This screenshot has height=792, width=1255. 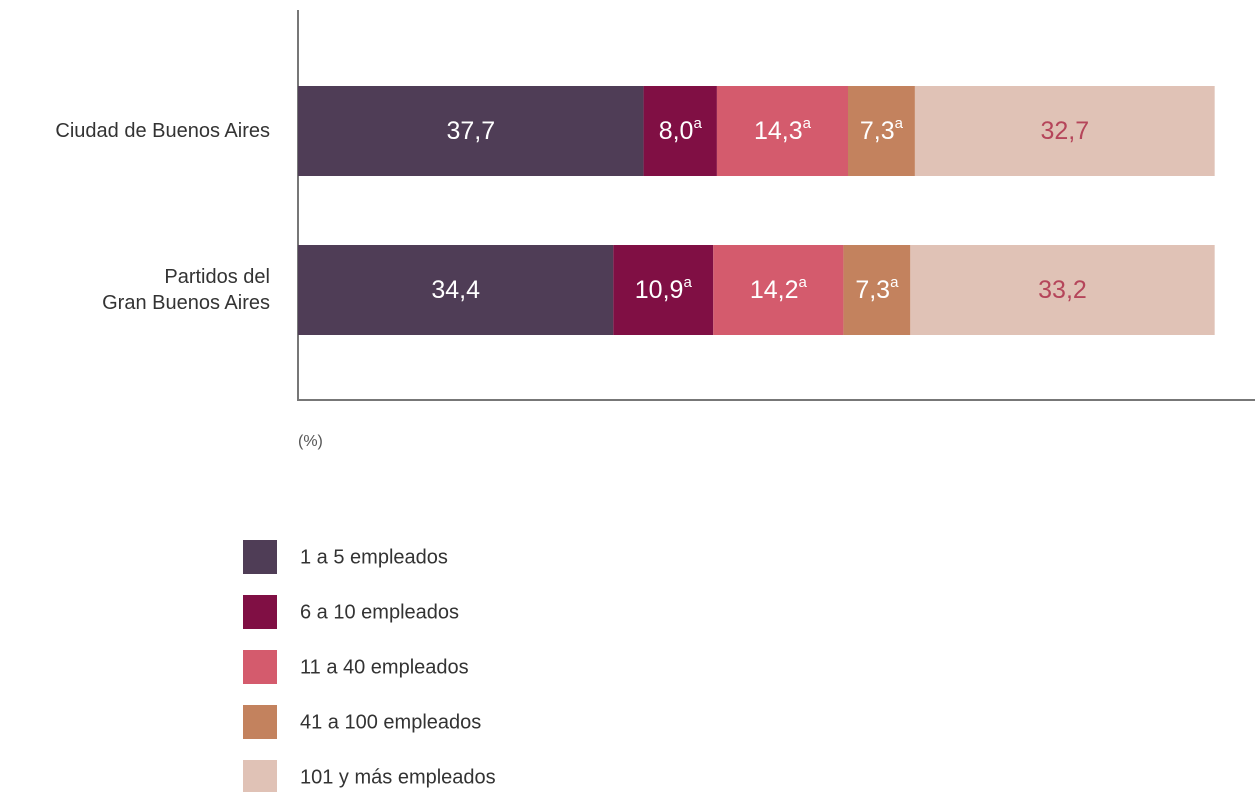 I want to click on value-label: 8,0a, so click(x=681, y=130).